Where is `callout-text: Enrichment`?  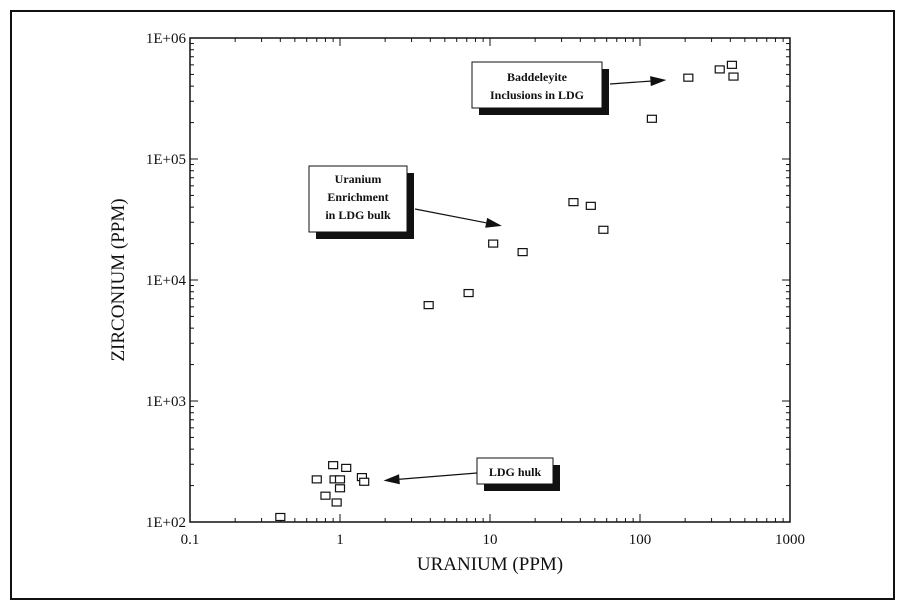
callout-text: Enrichment is located at coordinates (357, 197).